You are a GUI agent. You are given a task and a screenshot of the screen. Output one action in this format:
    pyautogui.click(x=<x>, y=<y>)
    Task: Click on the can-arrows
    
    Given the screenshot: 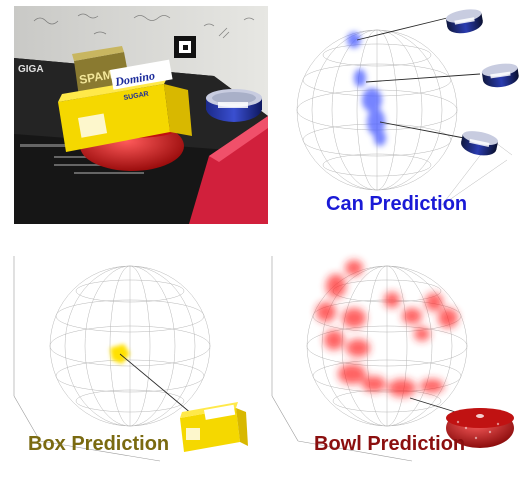 What is the action you would take?
    pyautogui.click(x=418, y=78)
    